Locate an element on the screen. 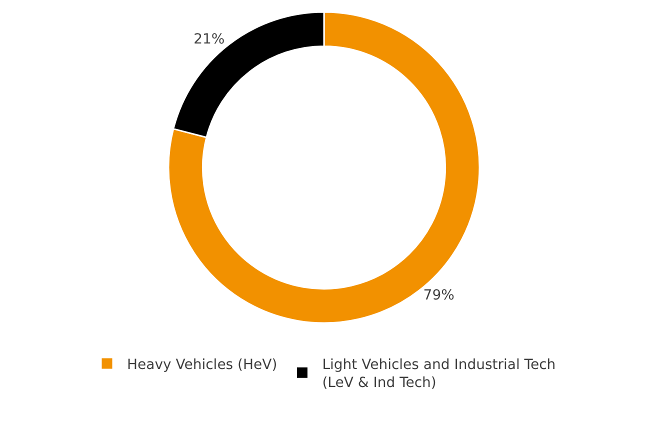 This screenshot has width=648, height=428. legend-label: Light Vehicles and Industrial Tech (LeV & Ind Tech) is located at coordinates (439, 374).